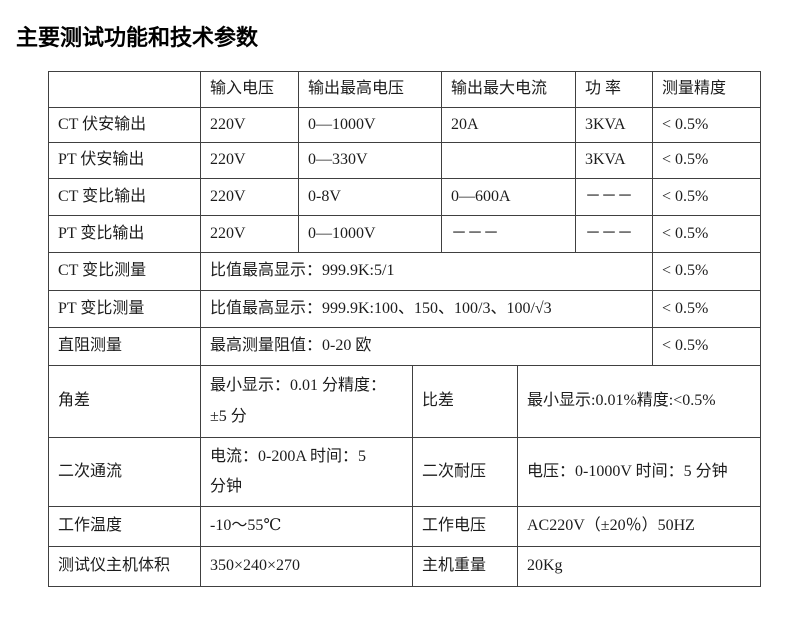  I want to click on table-row: 工作温度 -10～55℃ 工作电压 AC220V（±20％）50HZ, so click(404, 527).